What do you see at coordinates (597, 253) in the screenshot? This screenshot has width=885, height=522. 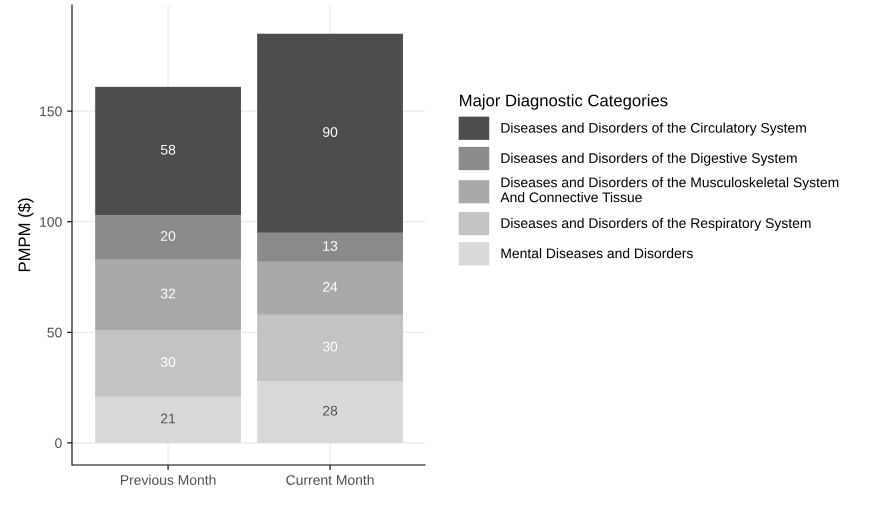 I see `legend-label: Mental Diseases and Disorders` at bounding box center [597, 253].